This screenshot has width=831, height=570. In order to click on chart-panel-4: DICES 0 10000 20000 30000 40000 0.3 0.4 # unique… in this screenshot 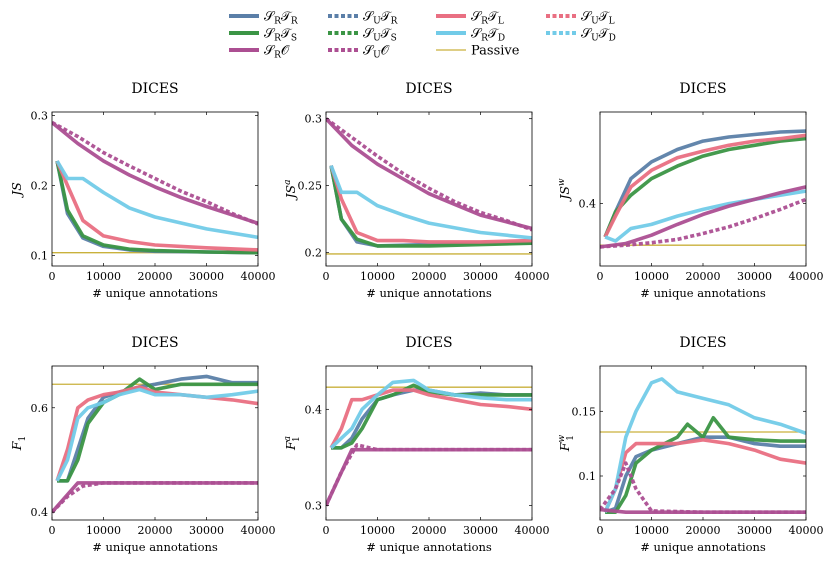, I will do `click(416, 444)`.